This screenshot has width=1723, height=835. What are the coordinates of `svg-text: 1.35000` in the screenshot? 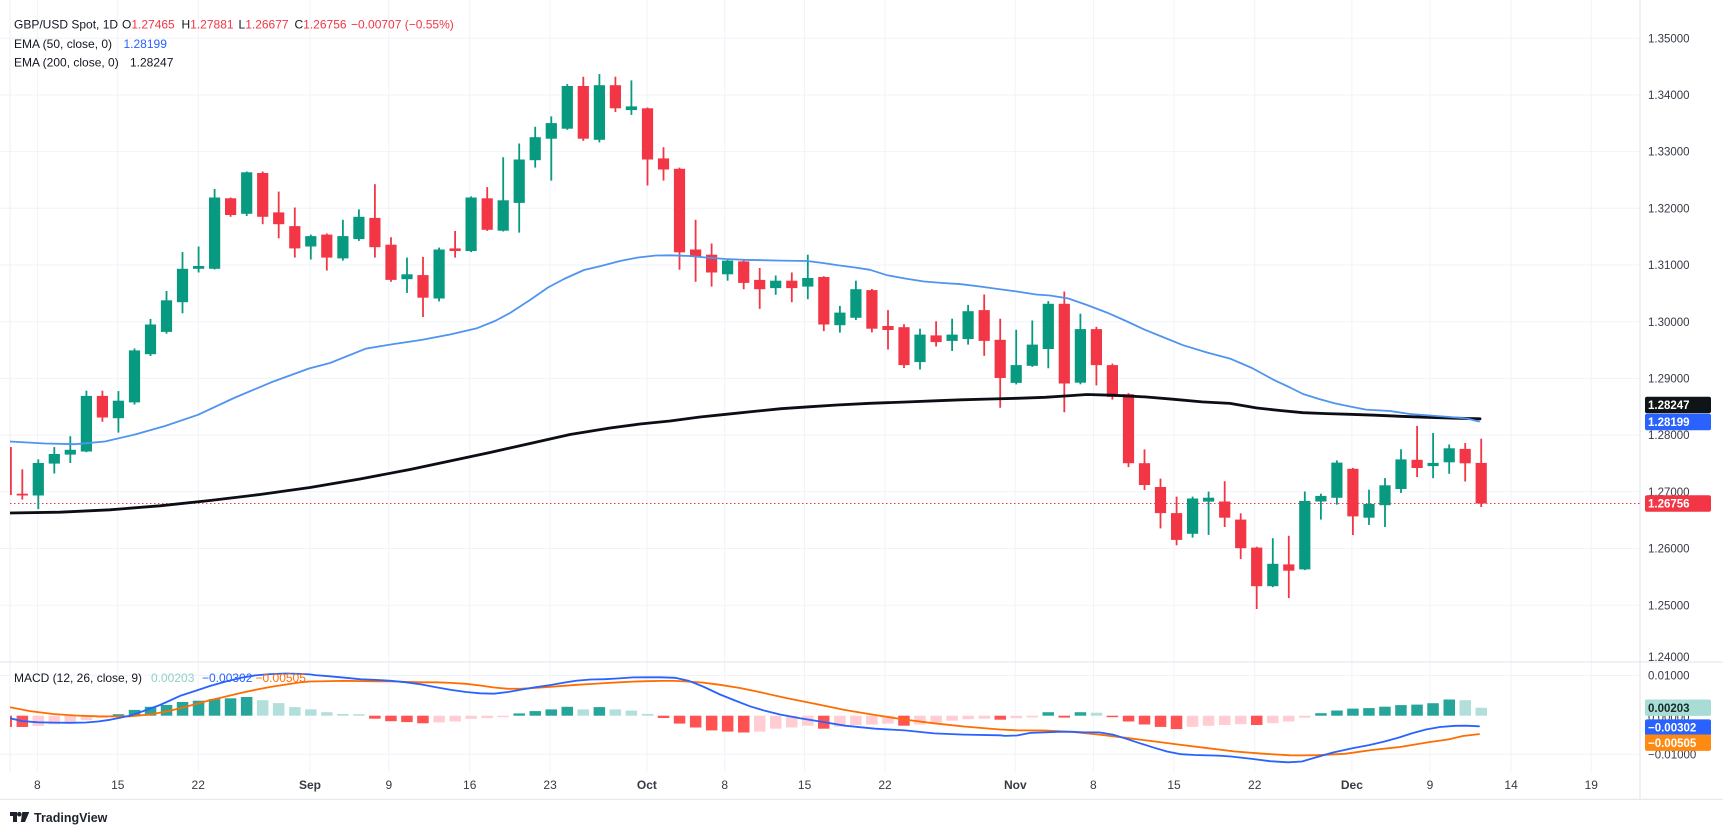 It's located at (1669, 39).